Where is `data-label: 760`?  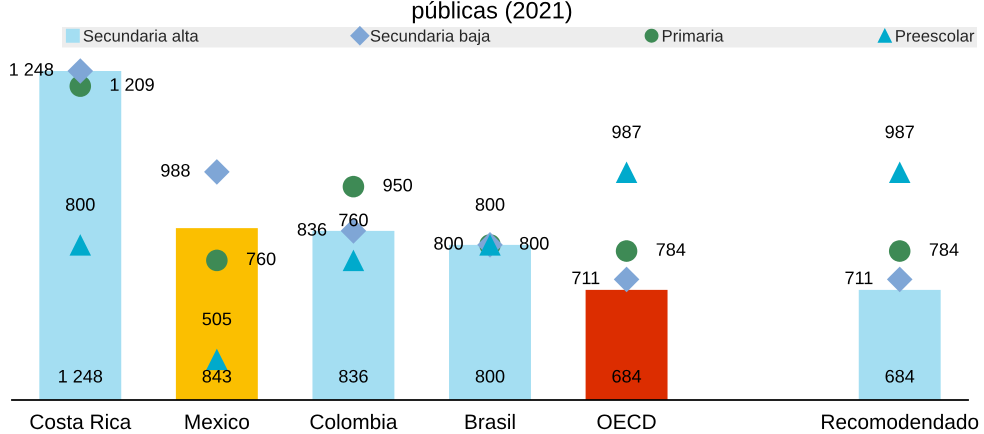
data-label: 760 is located at coordinates (353, 220).